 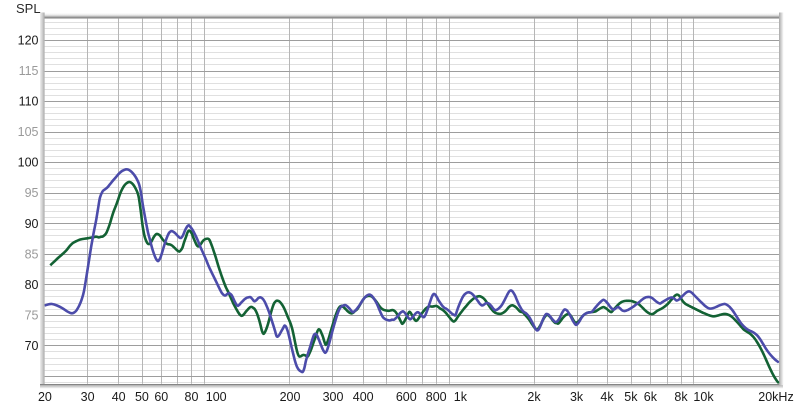 What do you see at coordinates (29, 102) in the screenshot?
I see `svg-text: 110` at bounding box center [29, 102].